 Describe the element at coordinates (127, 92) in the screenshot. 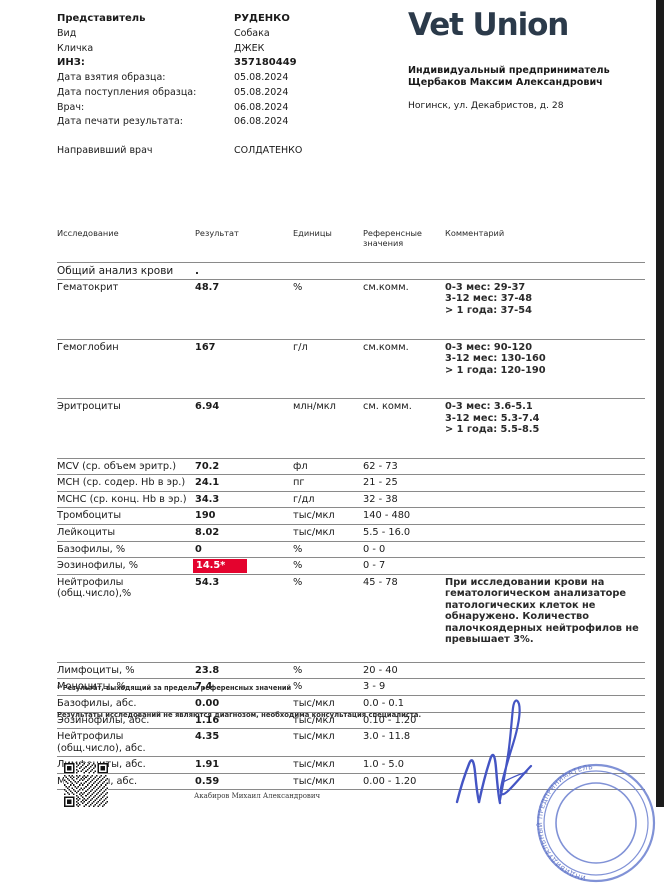

I see `patient-label-received-date: Дата поступления образца:` at that location.